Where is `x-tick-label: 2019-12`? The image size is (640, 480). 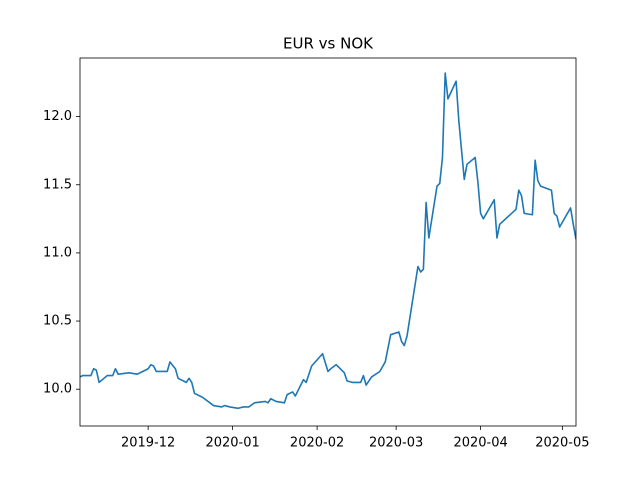
x-tick-label: 2019-12 is located at coordinates (148, 443).